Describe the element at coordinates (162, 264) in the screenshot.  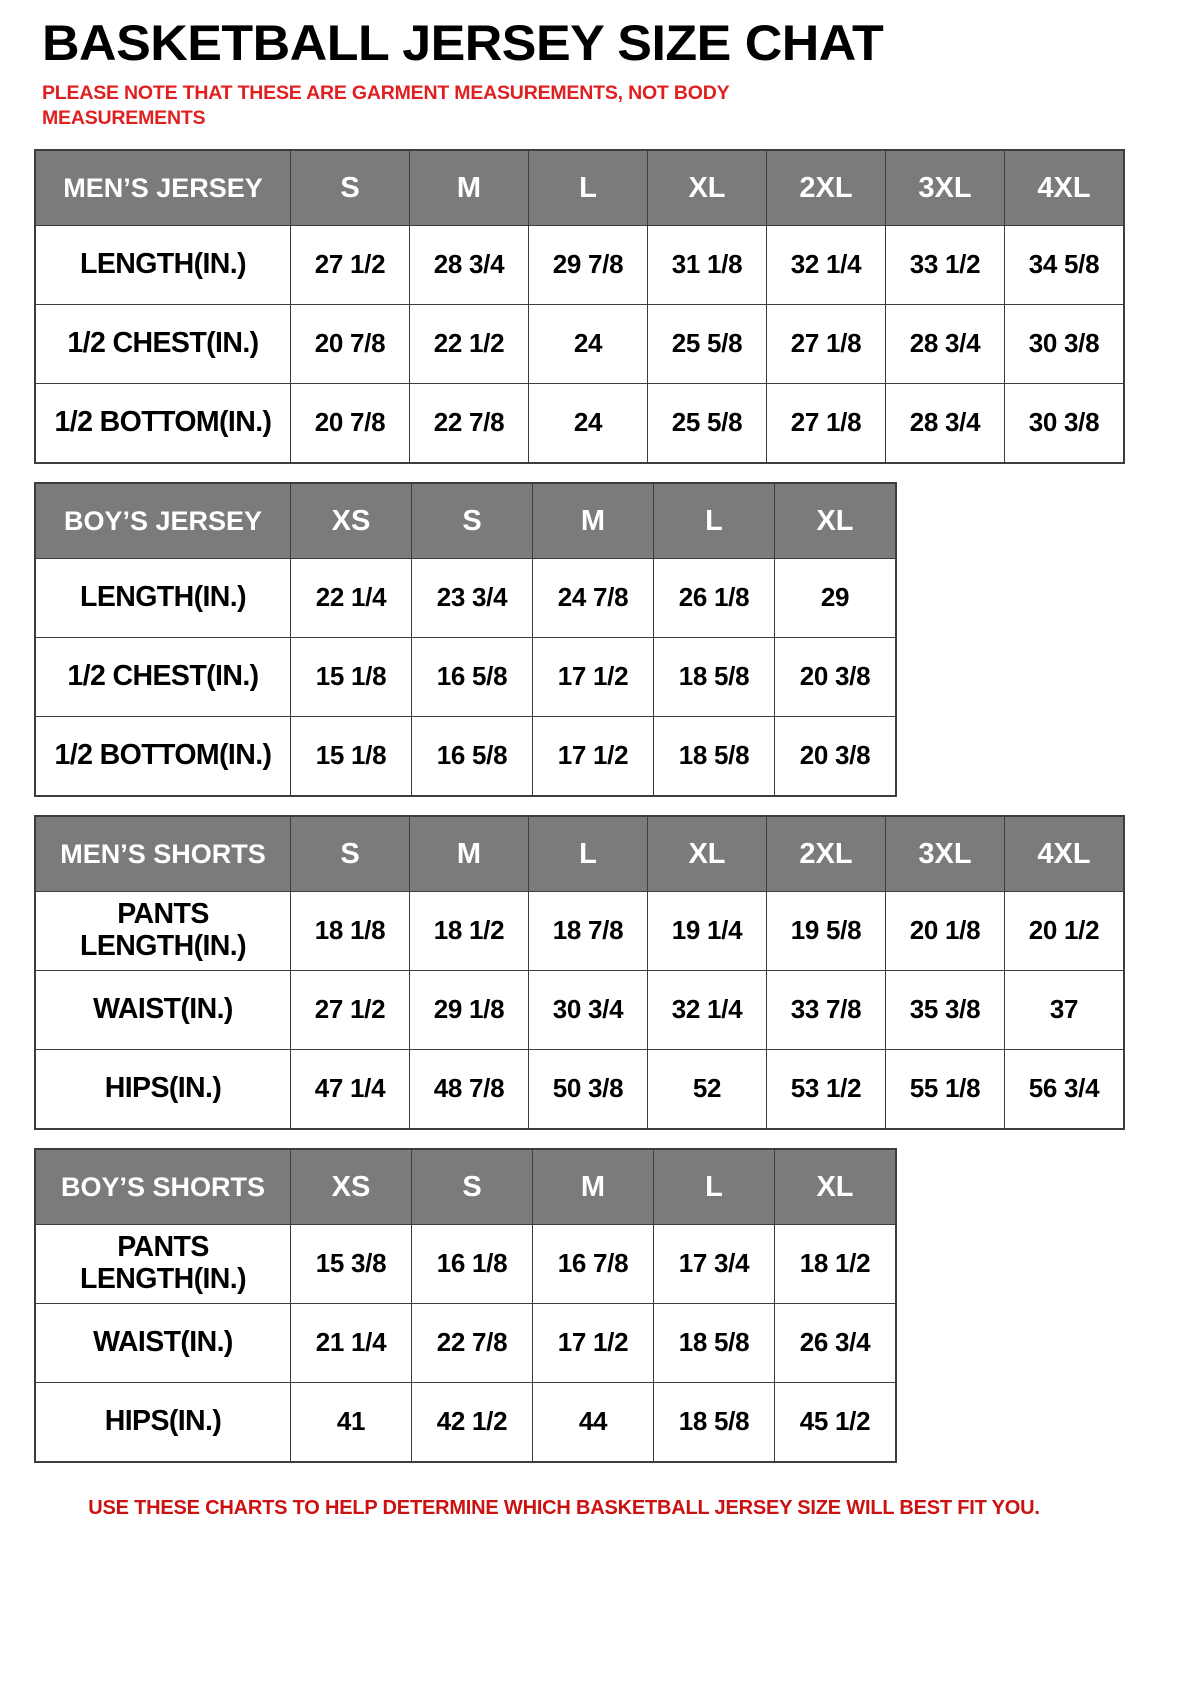
I see `row-label: LENGTH(IN.)` at that location.